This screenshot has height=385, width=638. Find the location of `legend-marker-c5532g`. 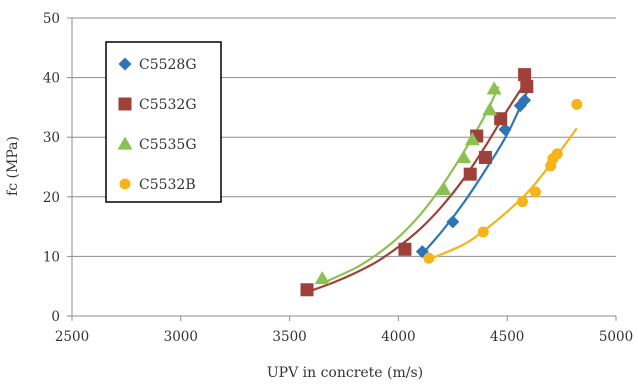

legend-marker-c5532g is located at coordinates (125, 104).